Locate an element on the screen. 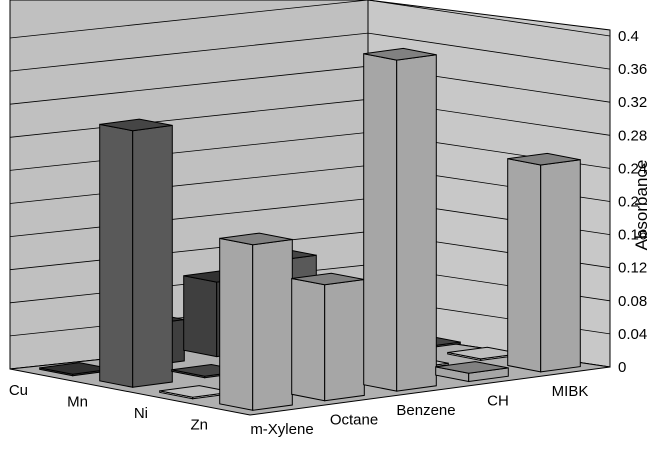 Image resolution: width=655 pixels, height=450 pixels. category-labels: m-Xylene Octane Benzene CH MIBK is located at coordinates (419, 410).